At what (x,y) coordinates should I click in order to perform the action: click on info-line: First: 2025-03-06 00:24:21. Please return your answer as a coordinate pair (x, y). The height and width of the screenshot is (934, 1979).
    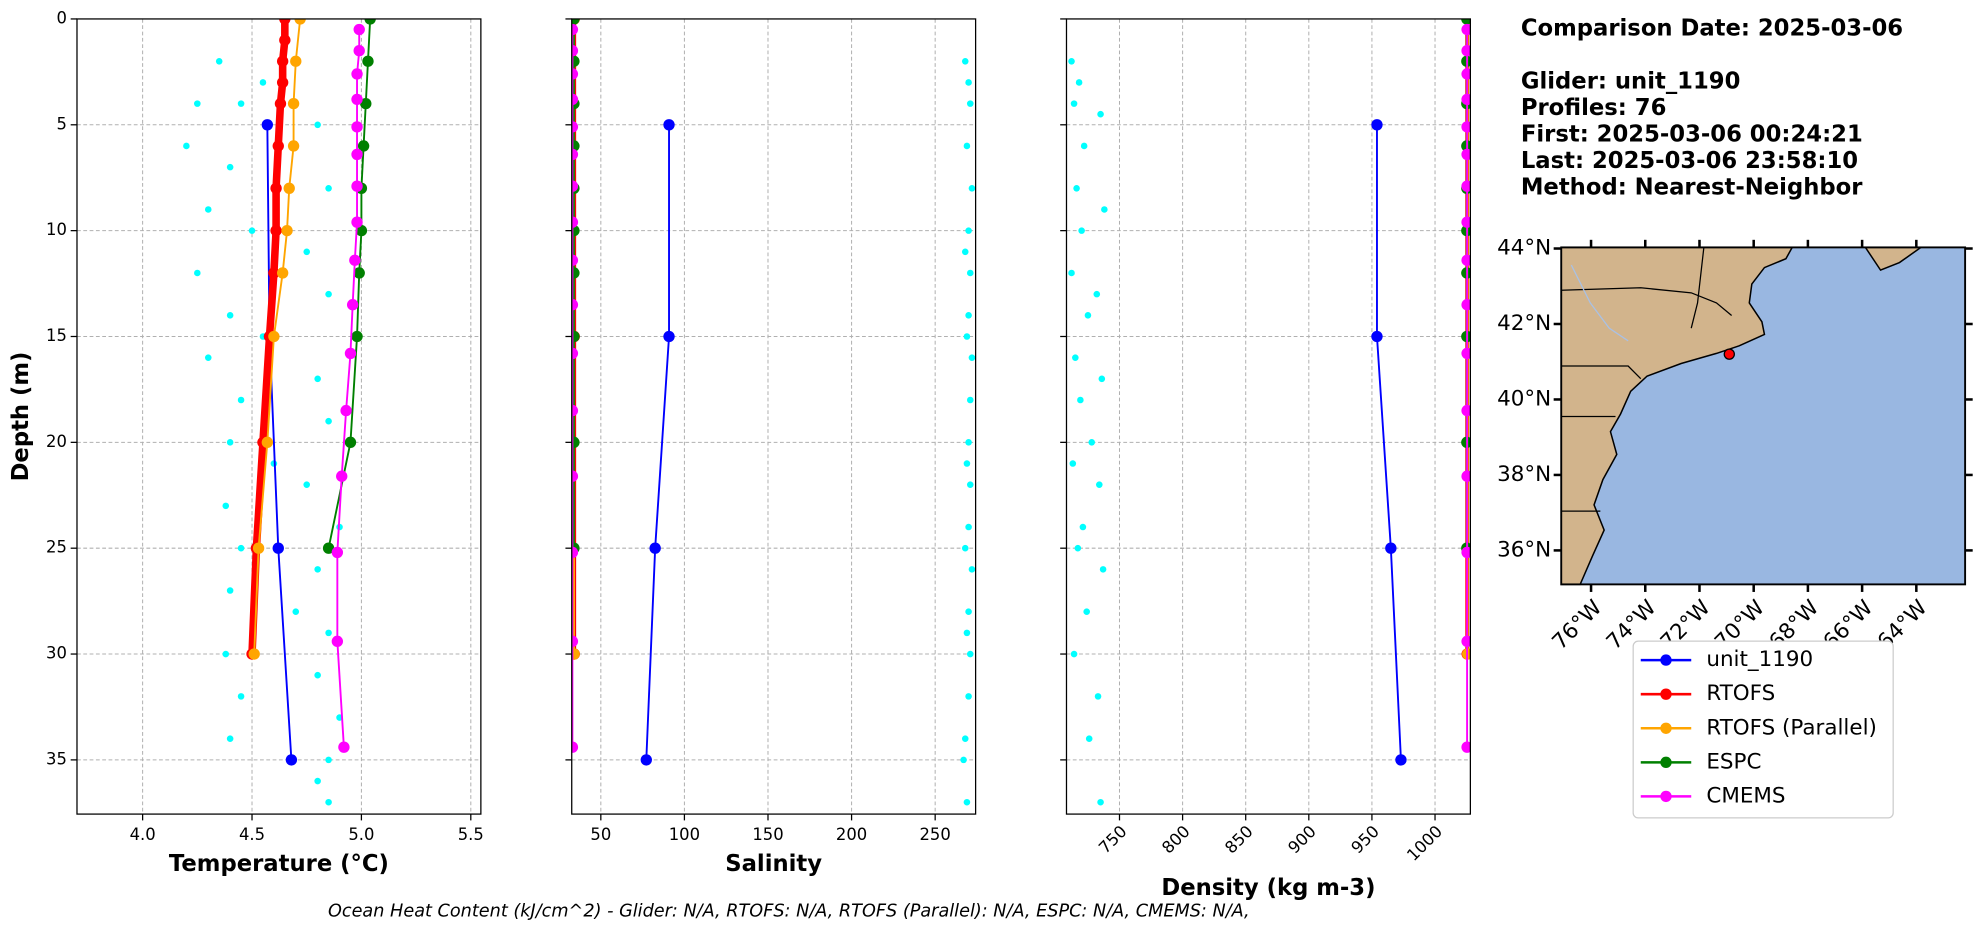
    Looking at the image, I should click on (1692, 135).